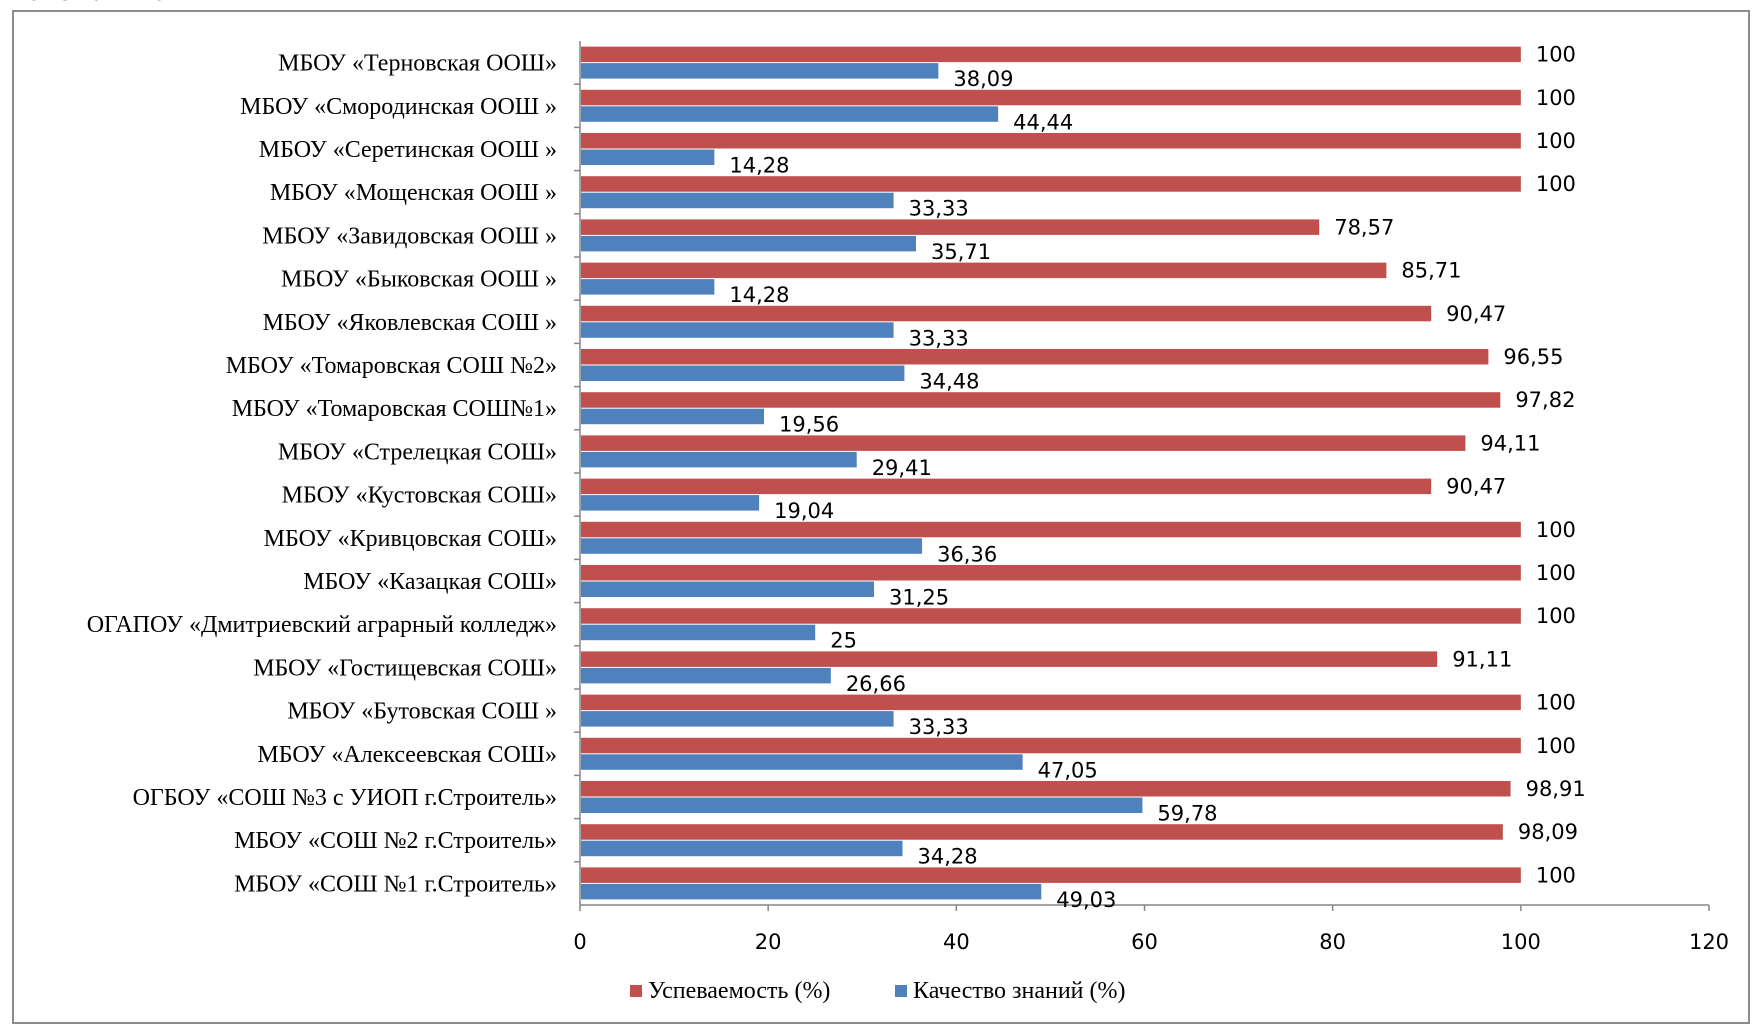 Image resolution: width=1758 pixels, height=1028 pixels. What do you see at coordinates (322, 625) in the screenshot?
I see `category-label: ОГАПОУ «Дмитриевский аграрный колледж»` at bounding box center [322, 625].